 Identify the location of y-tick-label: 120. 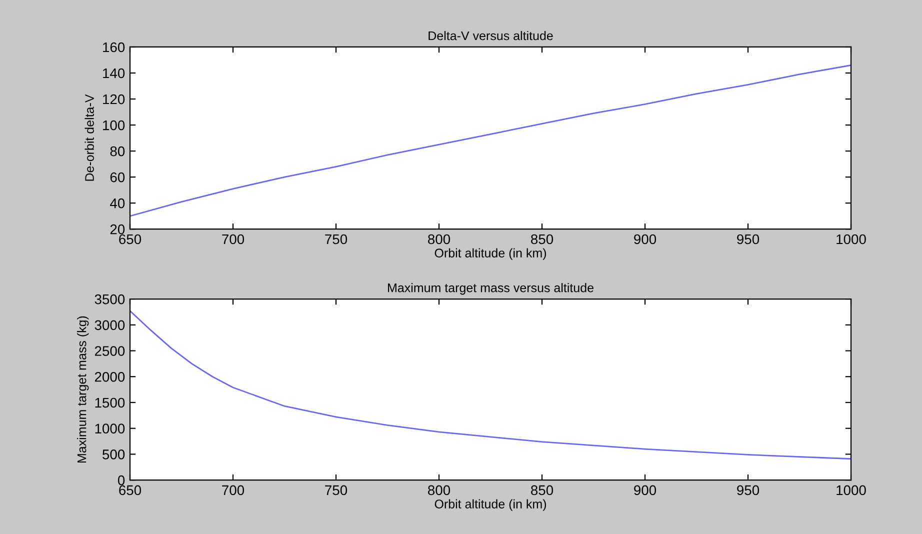
(114, 99).